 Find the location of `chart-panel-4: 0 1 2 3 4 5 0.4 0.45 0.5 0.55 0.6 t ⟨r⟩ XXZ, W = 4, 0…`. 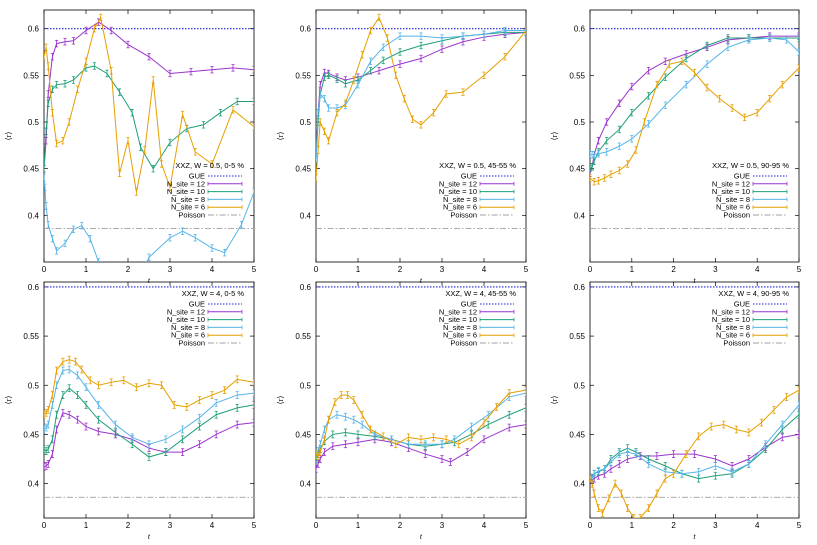

chart-panel-4: 0 1 2 3 4 5 0.4 0.45 0.5 0.55 0.6 t ⟨r⟩ XXZ, W = 4, 0… is located at coordinates (130, 411).